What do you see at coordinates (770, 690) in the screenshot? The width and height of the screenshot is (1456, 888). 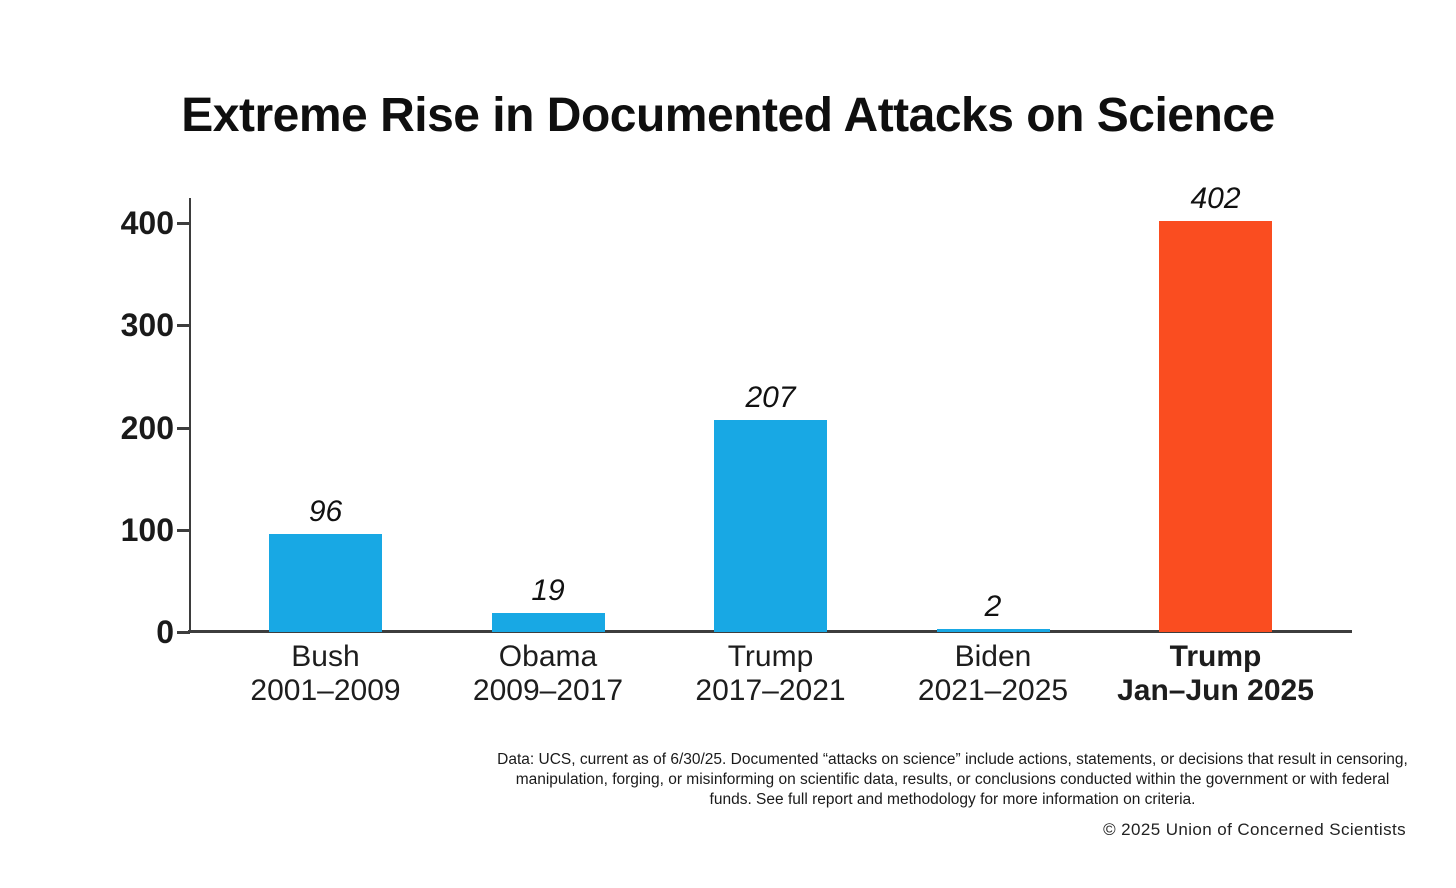 I see `x-axis-label-line2: 2017–2021` at bounding box center [770, 690].